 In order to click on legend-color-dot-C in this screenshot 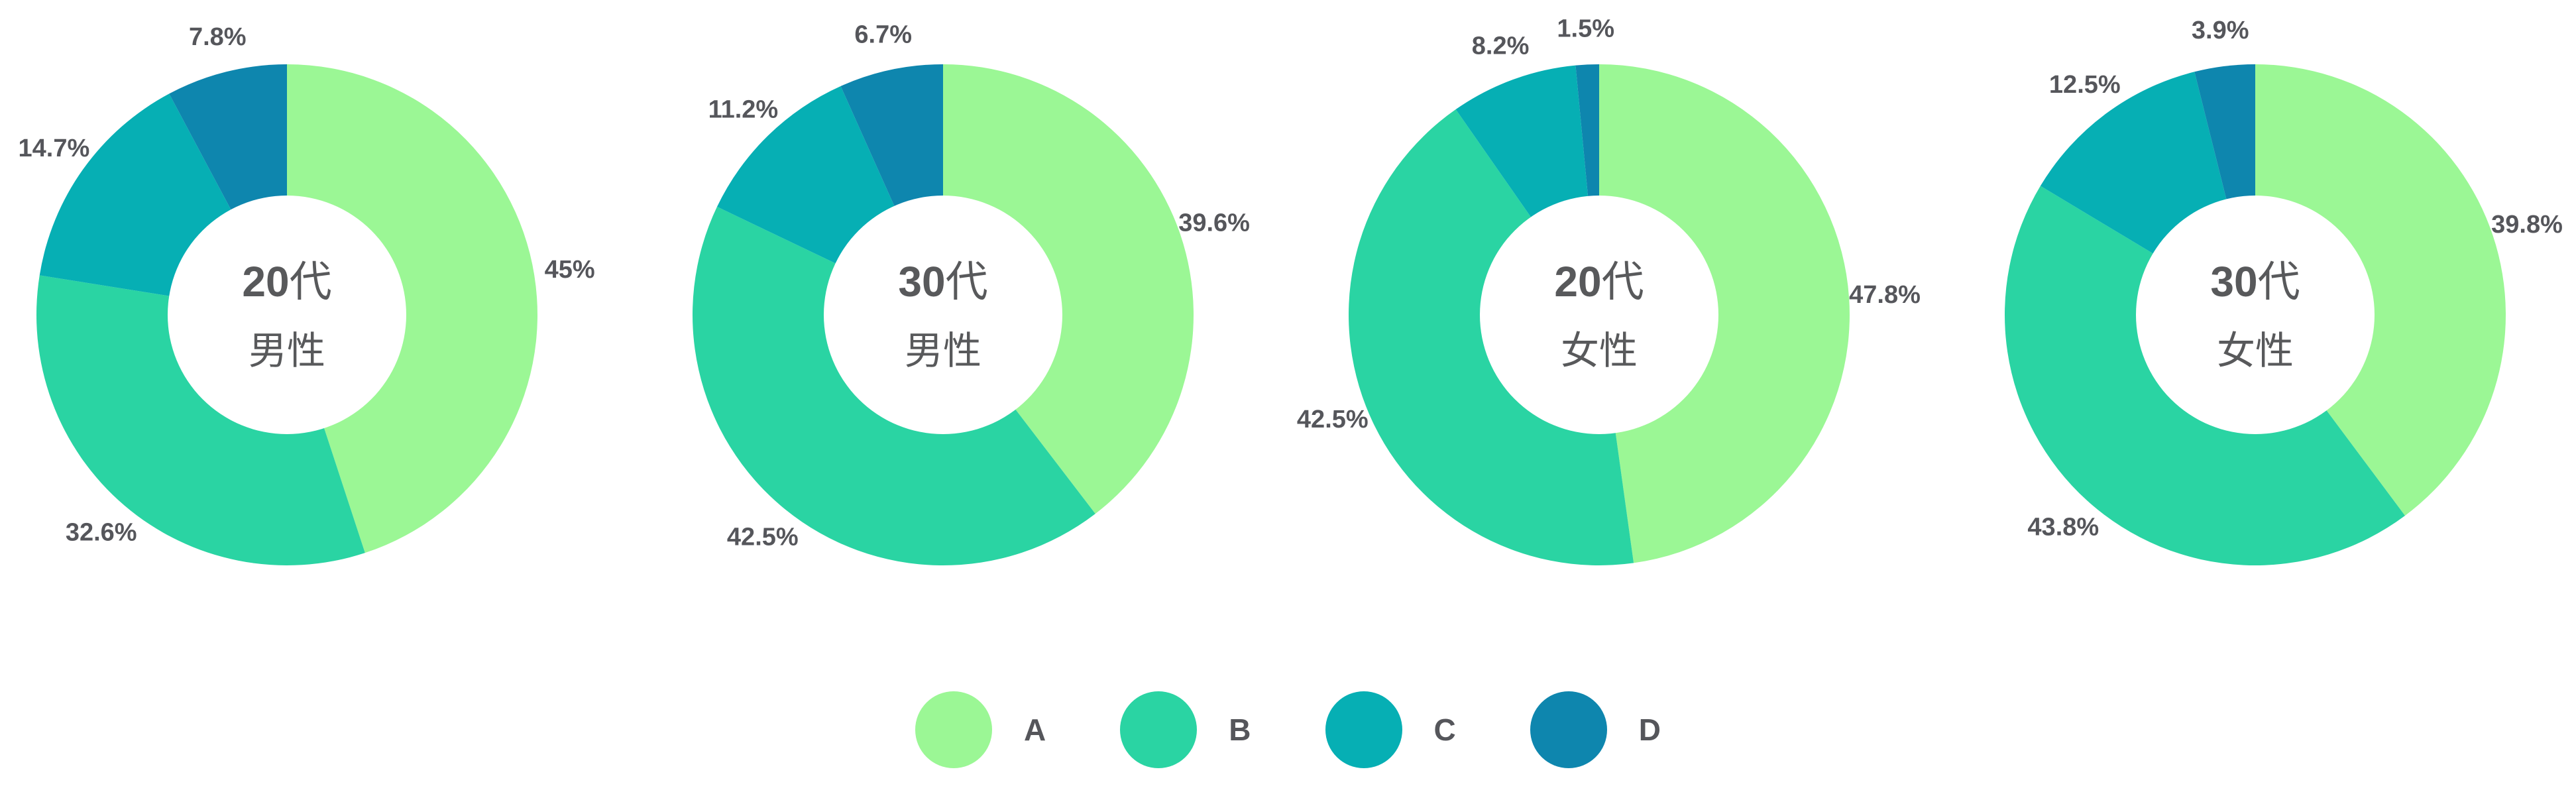, I will do `click(1363, 729)`.